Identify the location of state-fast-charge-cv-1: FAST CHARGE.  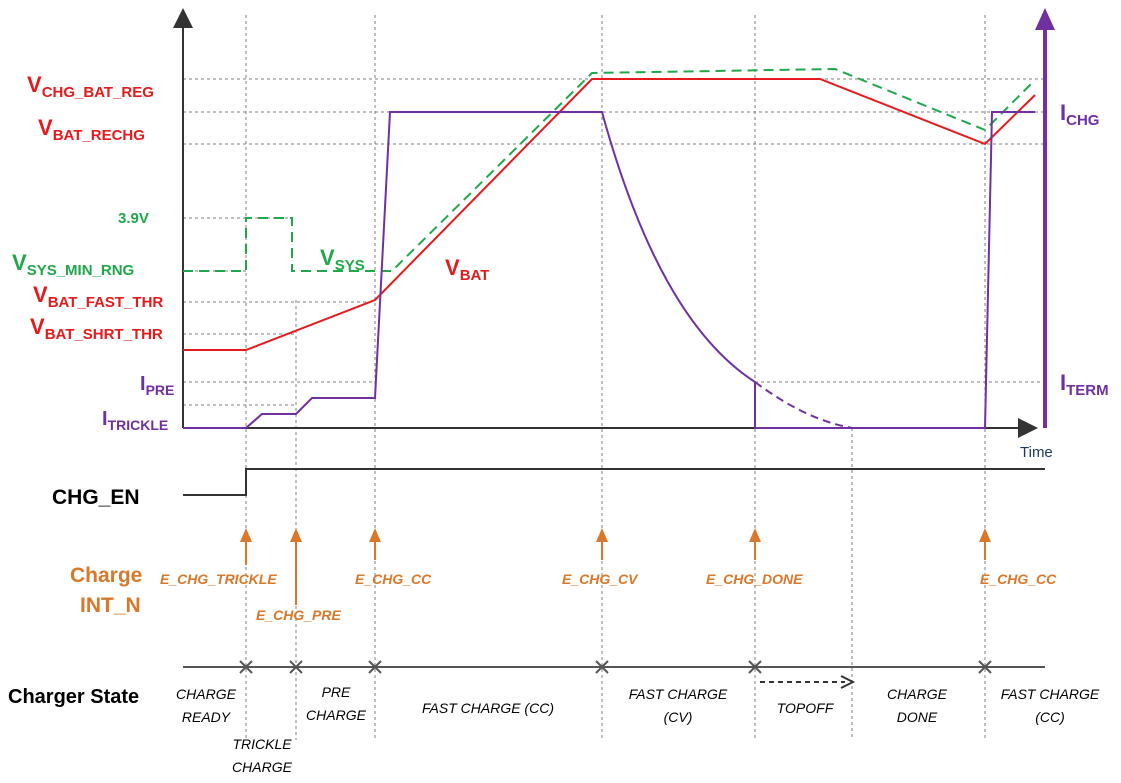
(678, 694).